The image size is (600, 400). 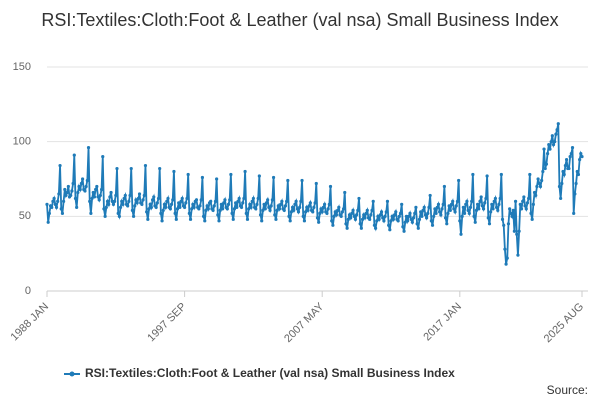 What do you see at coordinates (28, 291) in the screenshot?
I see `y-tick-label: 0` at bounding box center [28, 291].